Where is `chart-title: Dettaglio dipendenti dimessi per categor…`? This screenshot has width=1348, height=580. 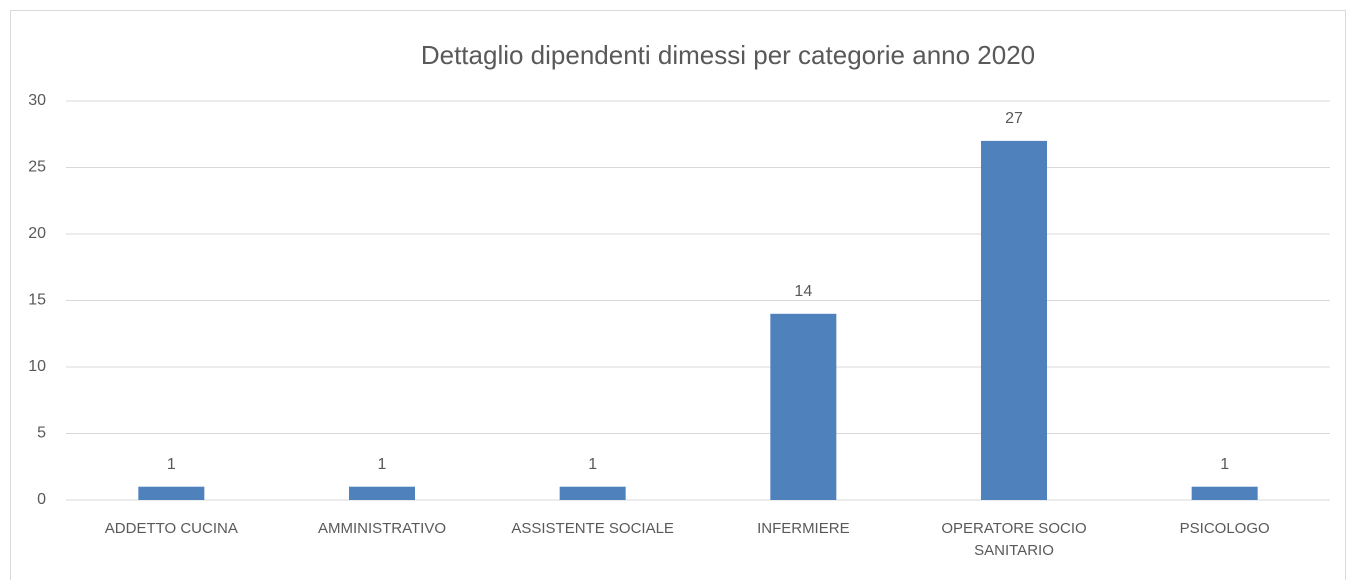
chart-title: Dettaglio dipendenti dimessi per categor… is located at coordinates (728, 55).